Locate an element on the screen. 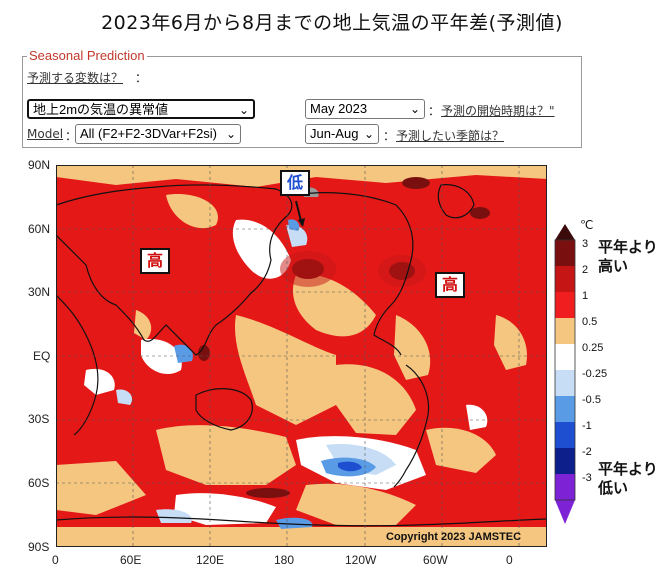 The height and width of the screenshot is (586, 664). page-title: 2023年6月から8月までの地上気温の平年差(予測値) is located at coordinates (332, 23).